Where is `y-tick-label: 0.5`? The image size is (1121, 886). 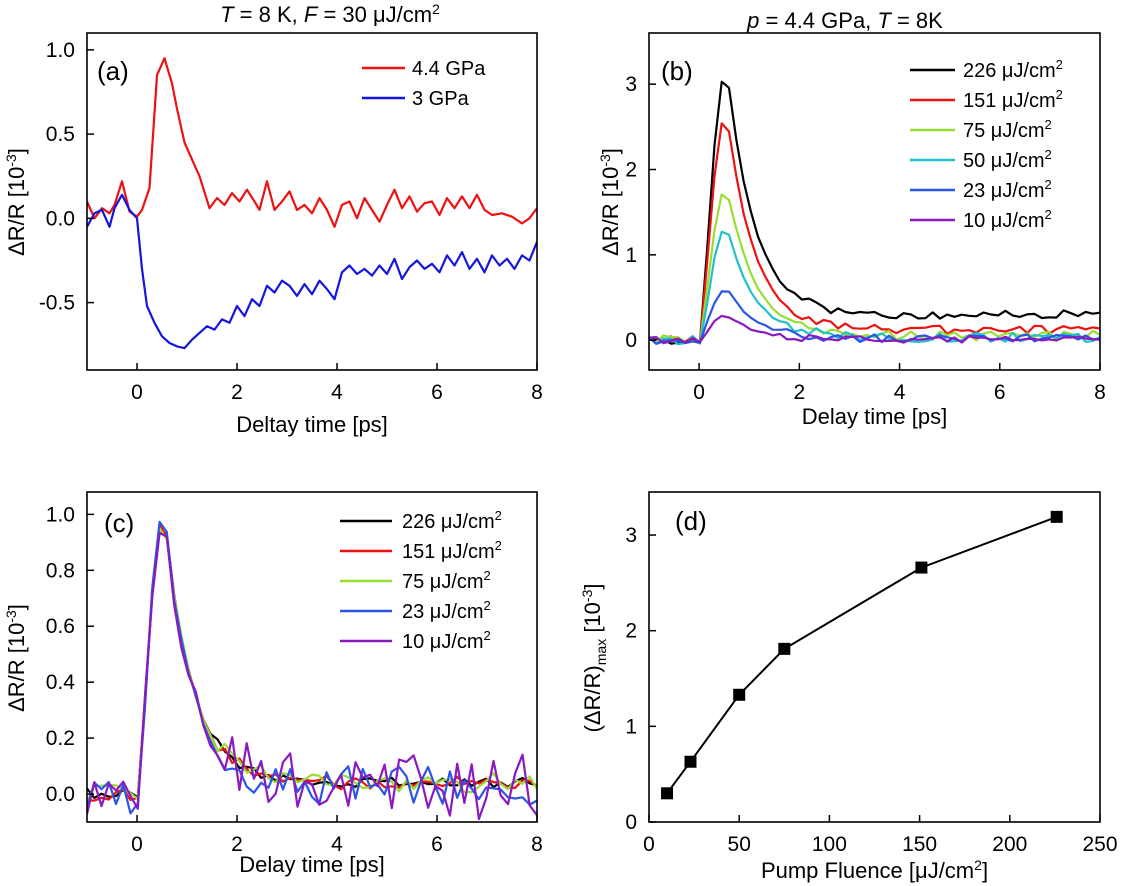 y-tick-label: 0.5 is located at coordinates (60, 134).